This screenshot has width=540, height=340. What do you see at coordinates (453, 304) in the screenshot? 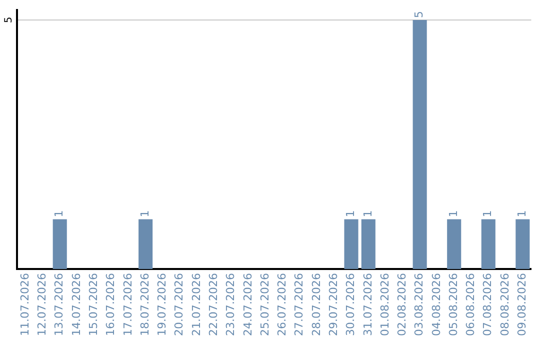
I see `x-tick-label: 05.08.2026` at bounding box center [453, 304].